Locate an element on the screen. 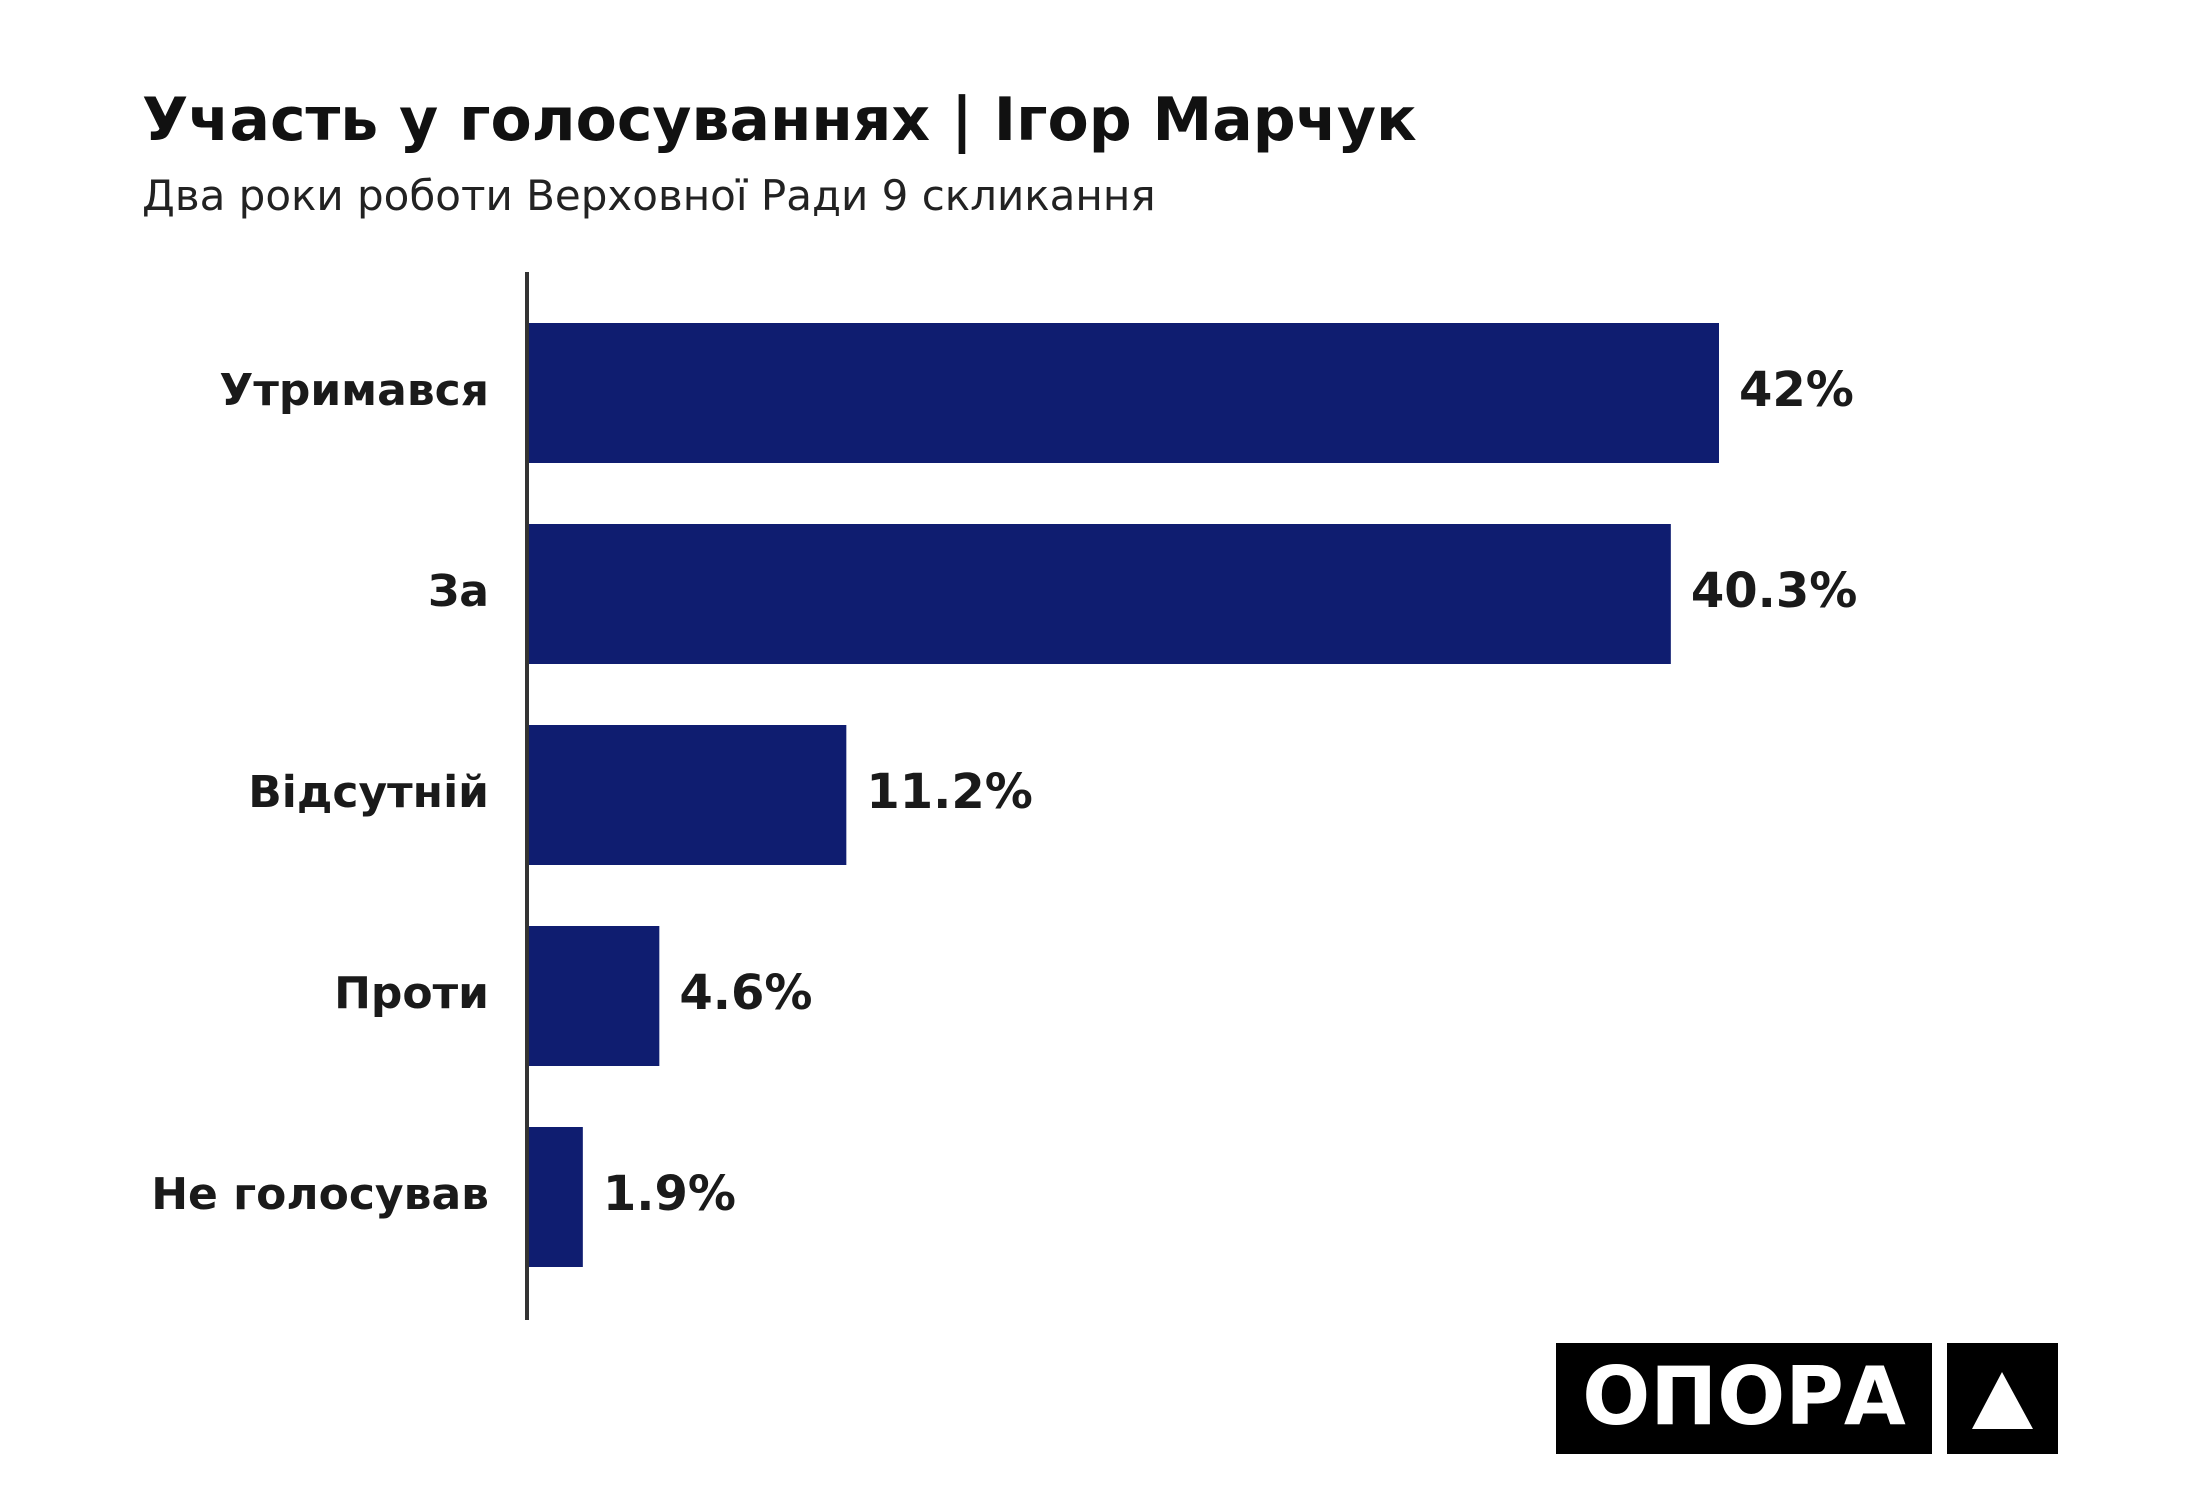  logo-text: ОПОРА is located at coordinates (1744, 1396).